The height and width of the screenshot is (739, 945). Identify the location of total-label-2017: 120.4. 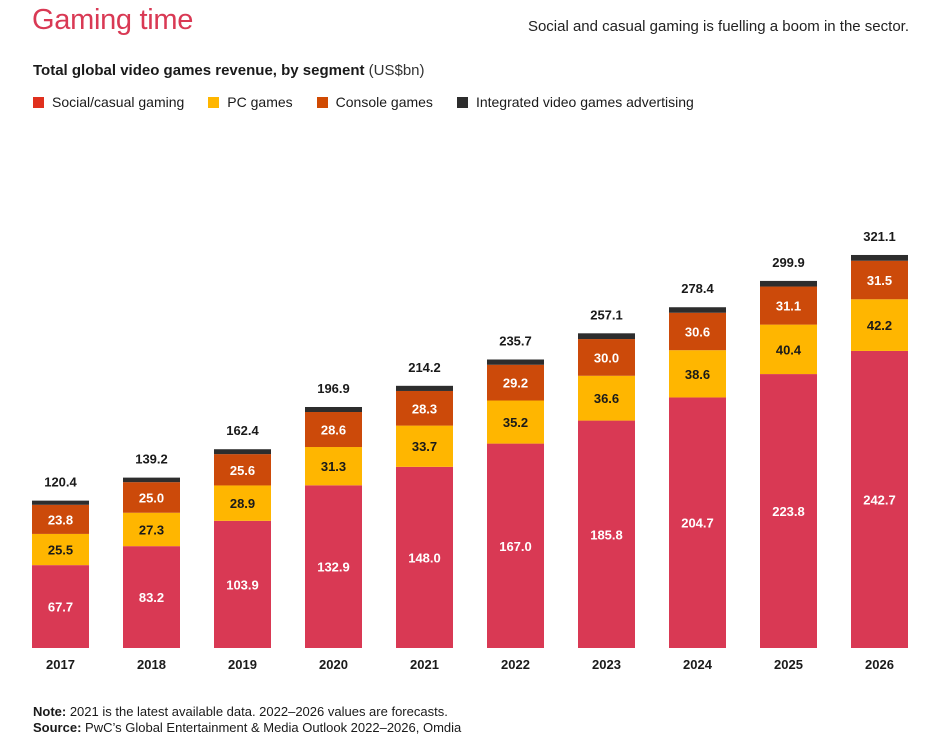
(60, 482).